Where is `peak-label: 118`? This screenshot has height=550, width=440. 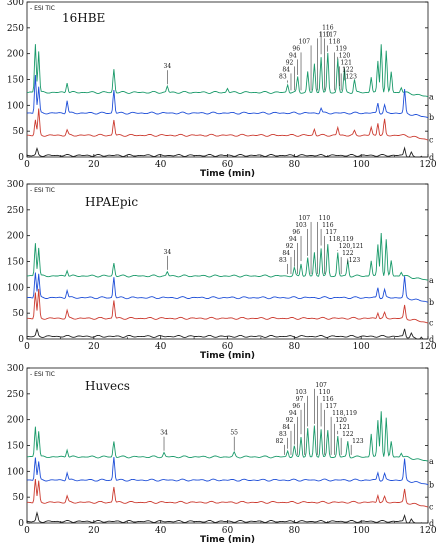 peak-label: 118 is located at coordinates (335, 41).